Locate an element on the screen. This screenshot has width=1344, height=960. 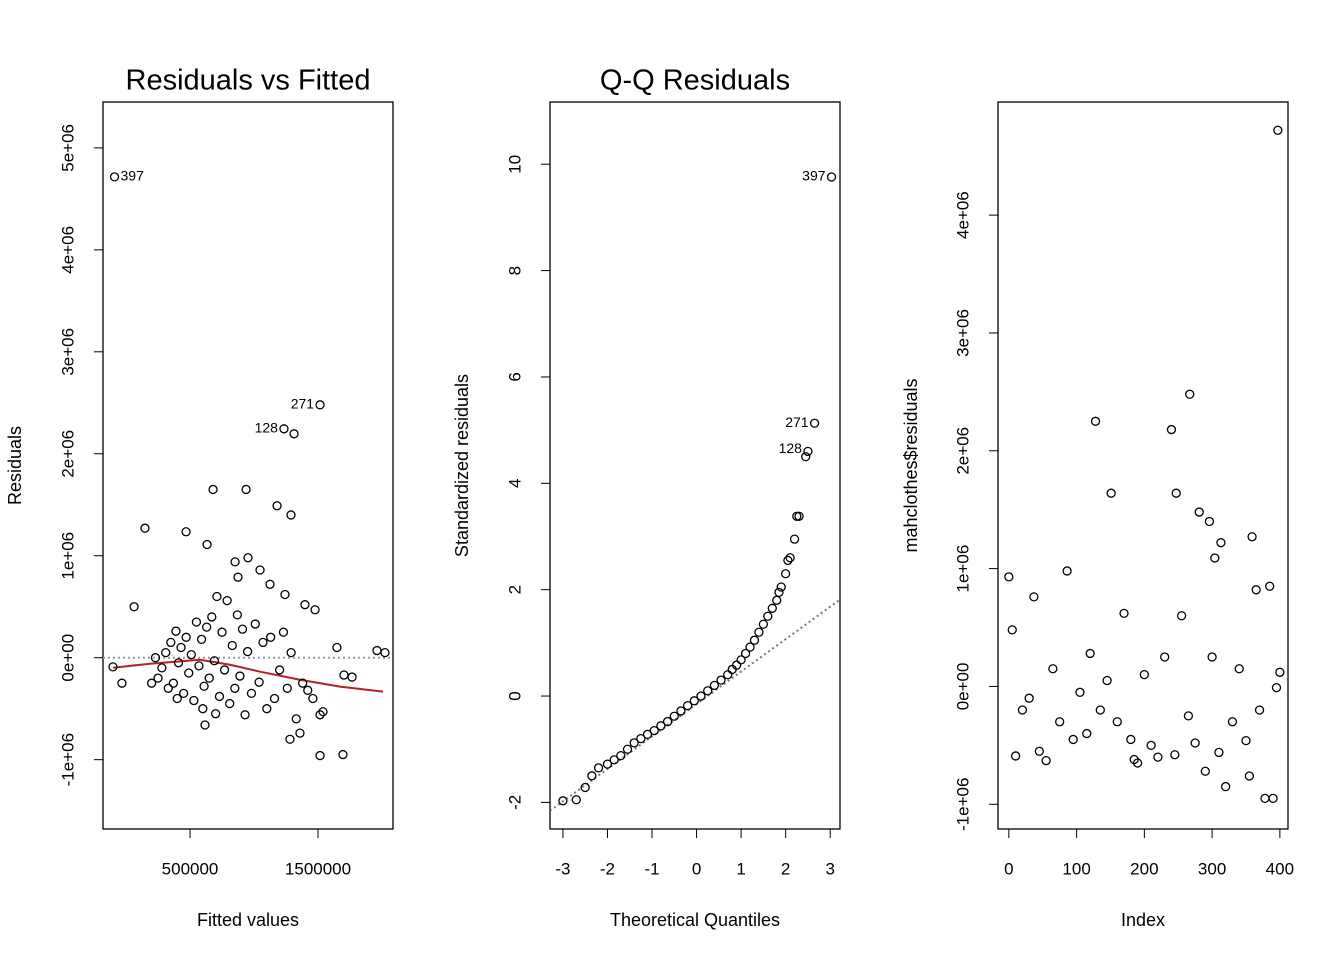
x-axis-label: Theoretical Quantiles is located at coordinates (695, 920).